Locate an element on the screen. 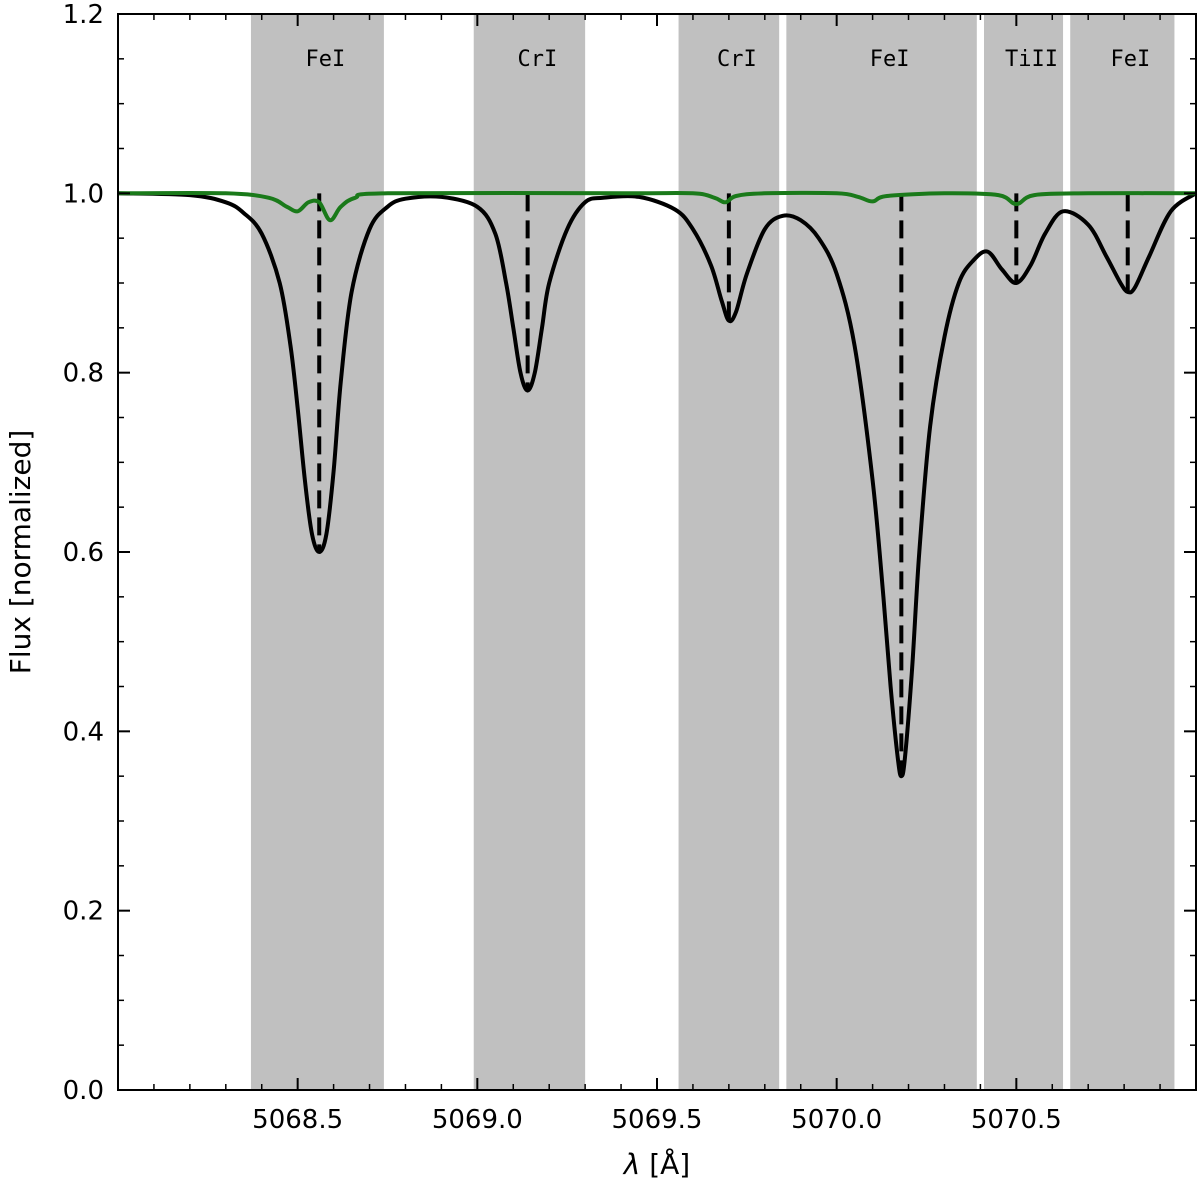 The height and width of the screenshot is (1188, 1200). x-axis-label: λ [Å] is located at coordinates (656, 1164).